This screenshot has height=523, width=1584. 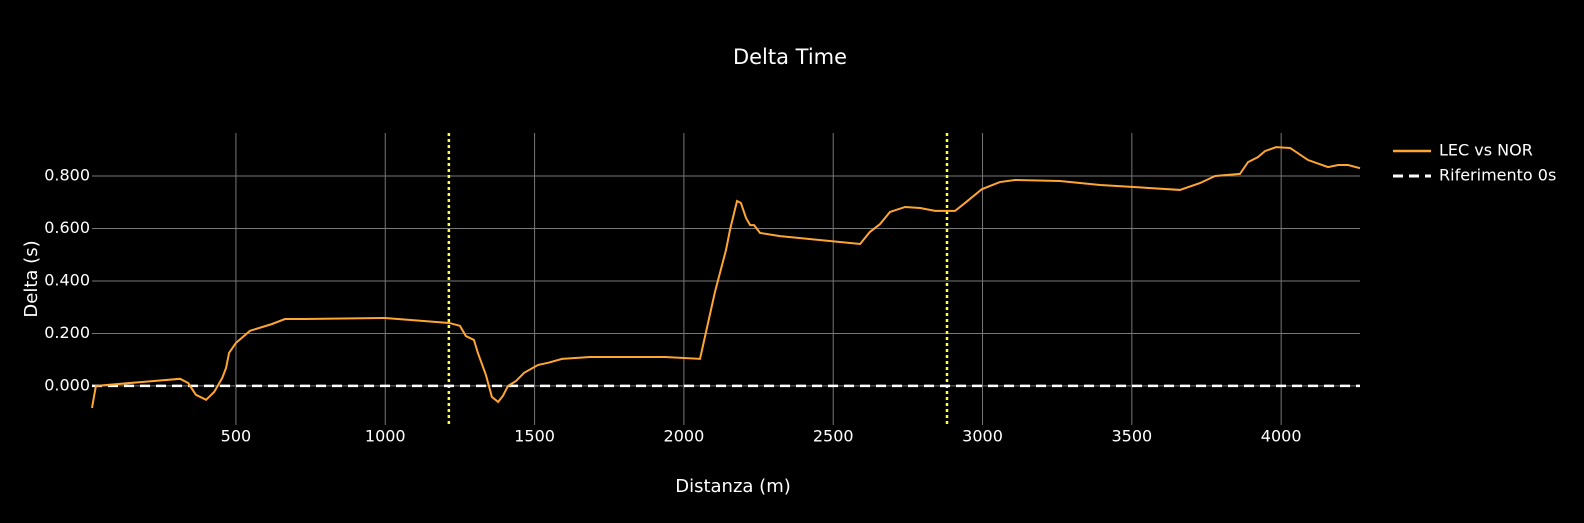 I want to click on x-tick-label: 3500, so click(x=1131, y=436).